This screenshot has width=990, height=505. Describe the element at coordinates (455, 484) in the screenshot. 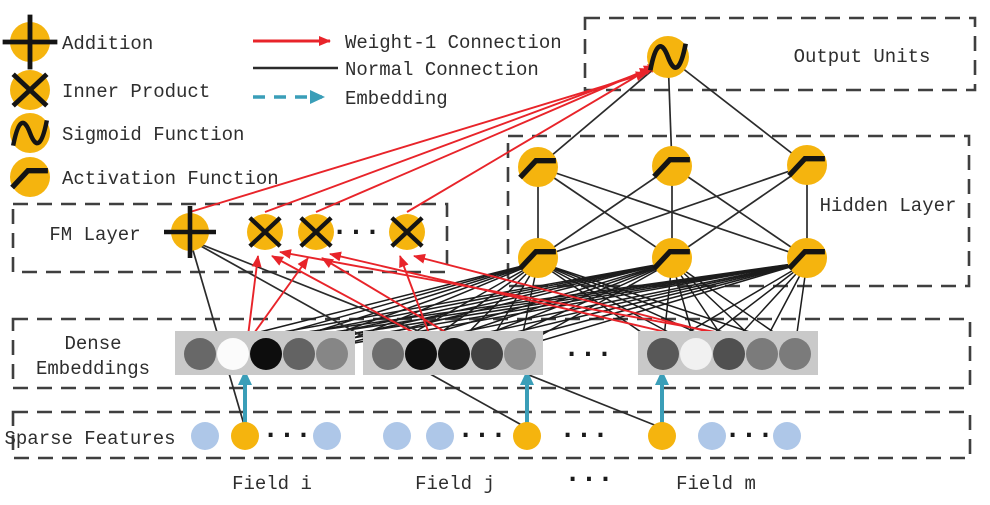

I see `field-j-label: Field j` at that location.